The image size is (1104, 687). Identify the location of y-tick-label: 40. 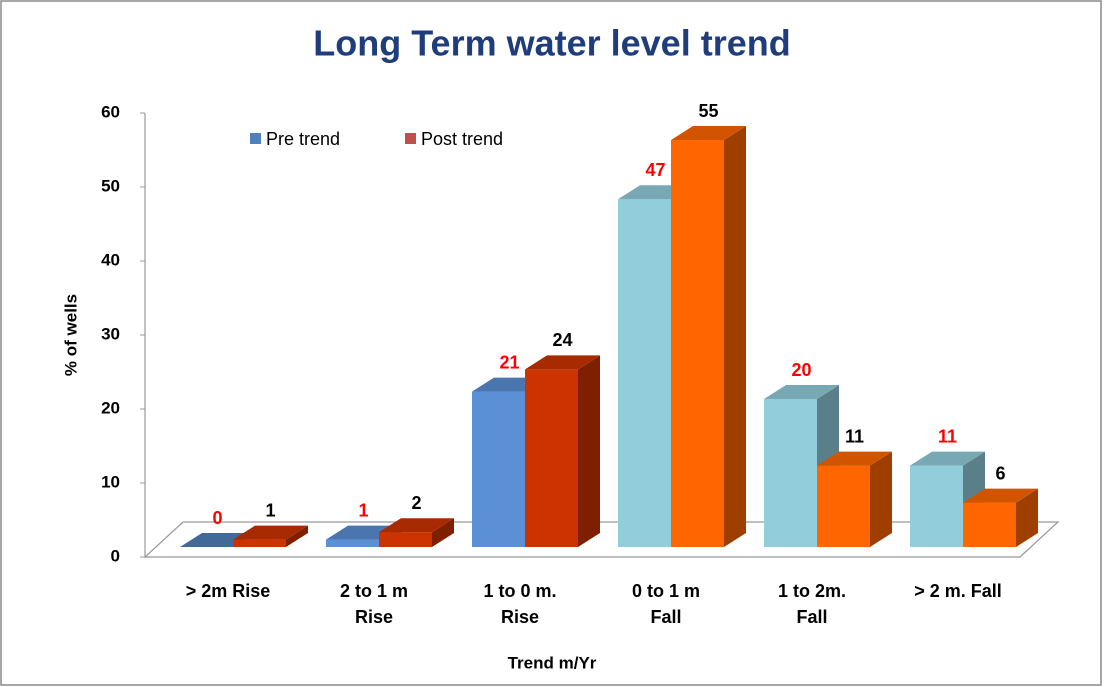
(110, 259).